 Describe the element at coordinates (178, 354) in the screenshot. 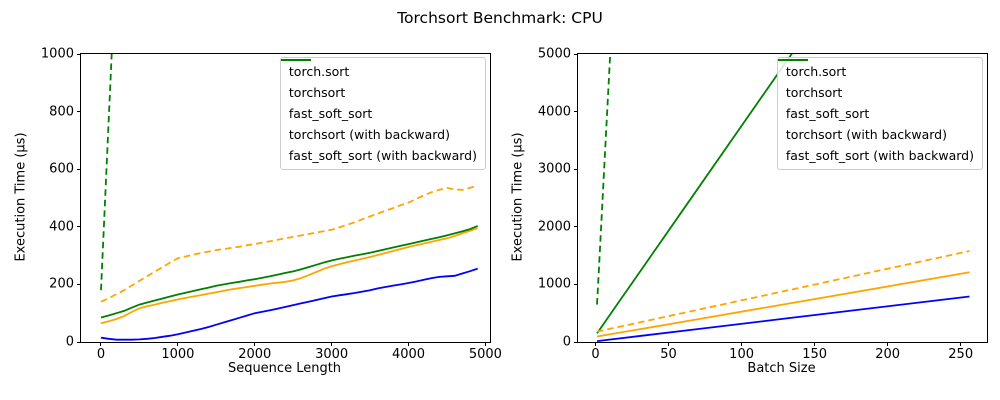

I see `x-tick-label: 1000` at that location.